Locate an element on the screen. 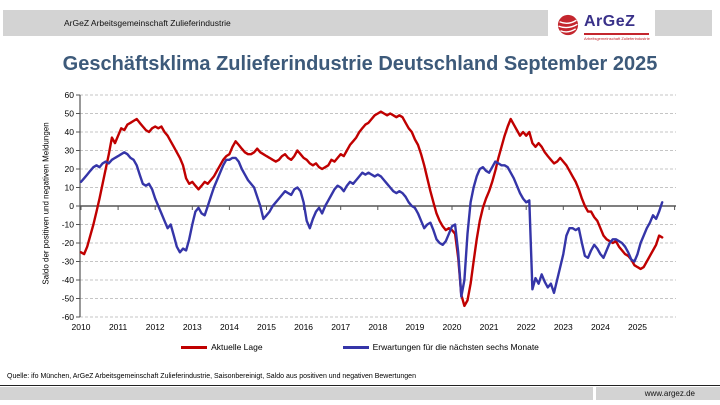 This screenshot has height=405, width=720. globe-icon is located at coordinates (568, 25).